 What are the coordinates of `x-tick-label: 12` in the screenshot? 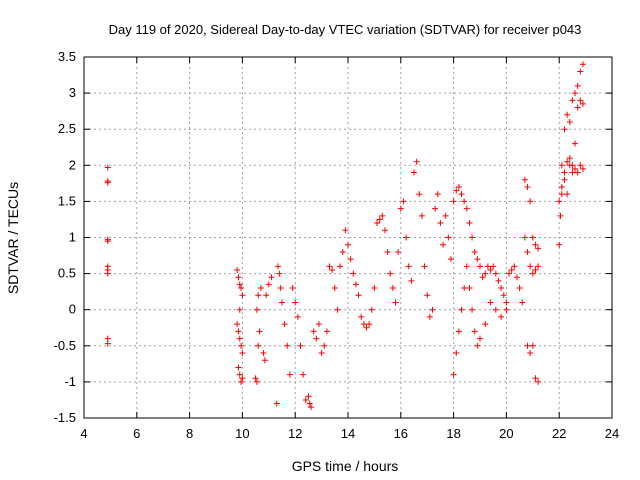 It's located at (295, 433).